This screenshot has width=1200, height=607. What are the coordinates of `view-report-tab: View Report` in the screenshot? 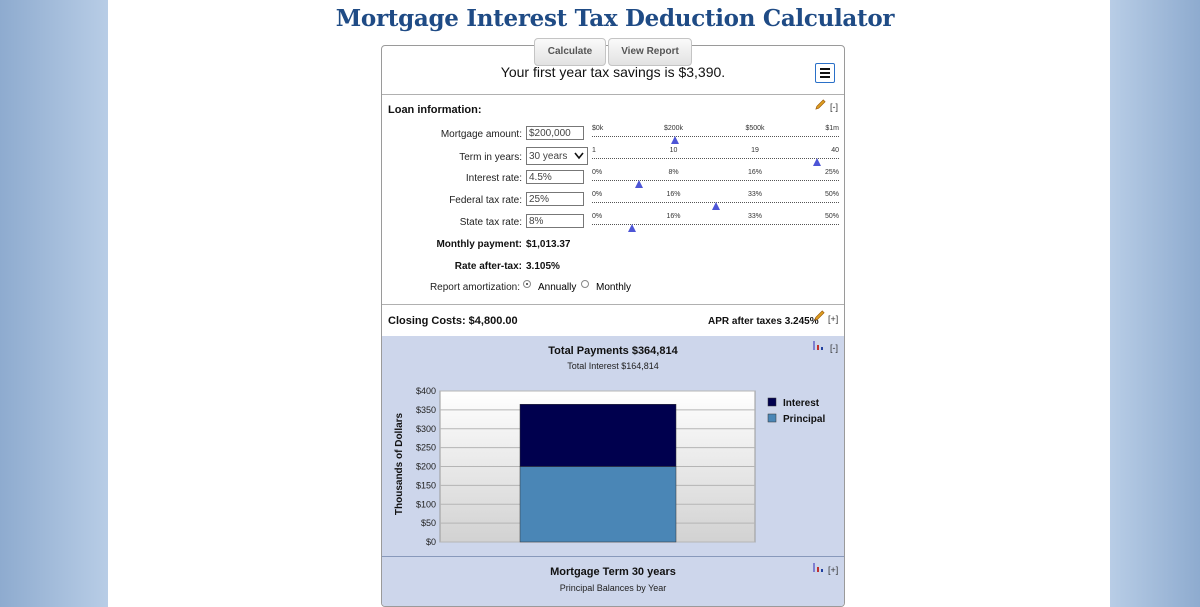 It's located at (650, 52).